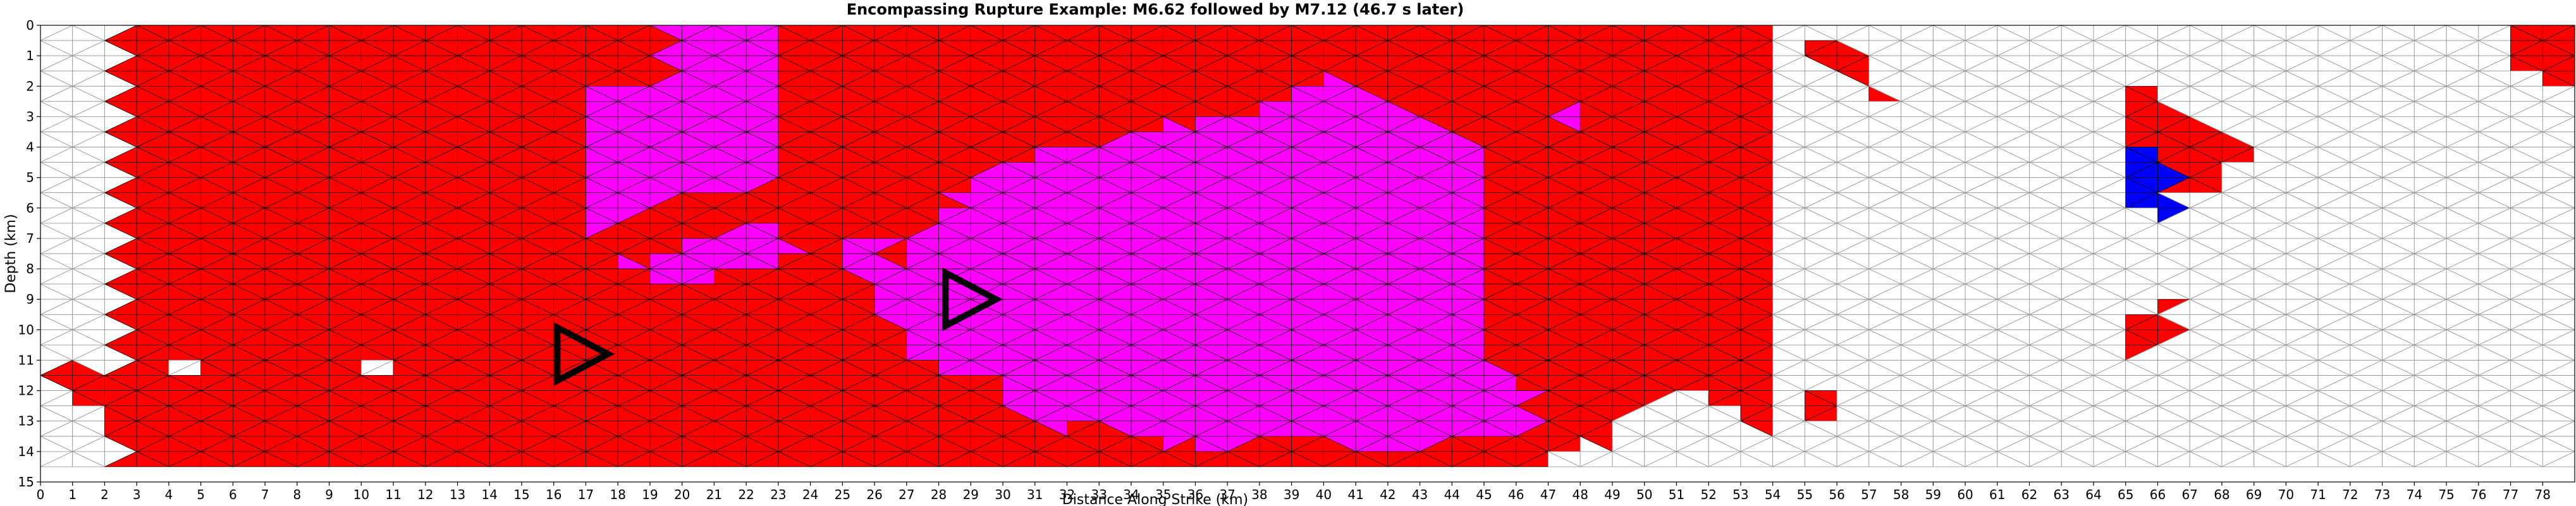 The height and width of the screenshot is (506, 2576). Describe the element at coordinates (586, 494) in the screenshot. I see `x-tick-label: 17` at that location.